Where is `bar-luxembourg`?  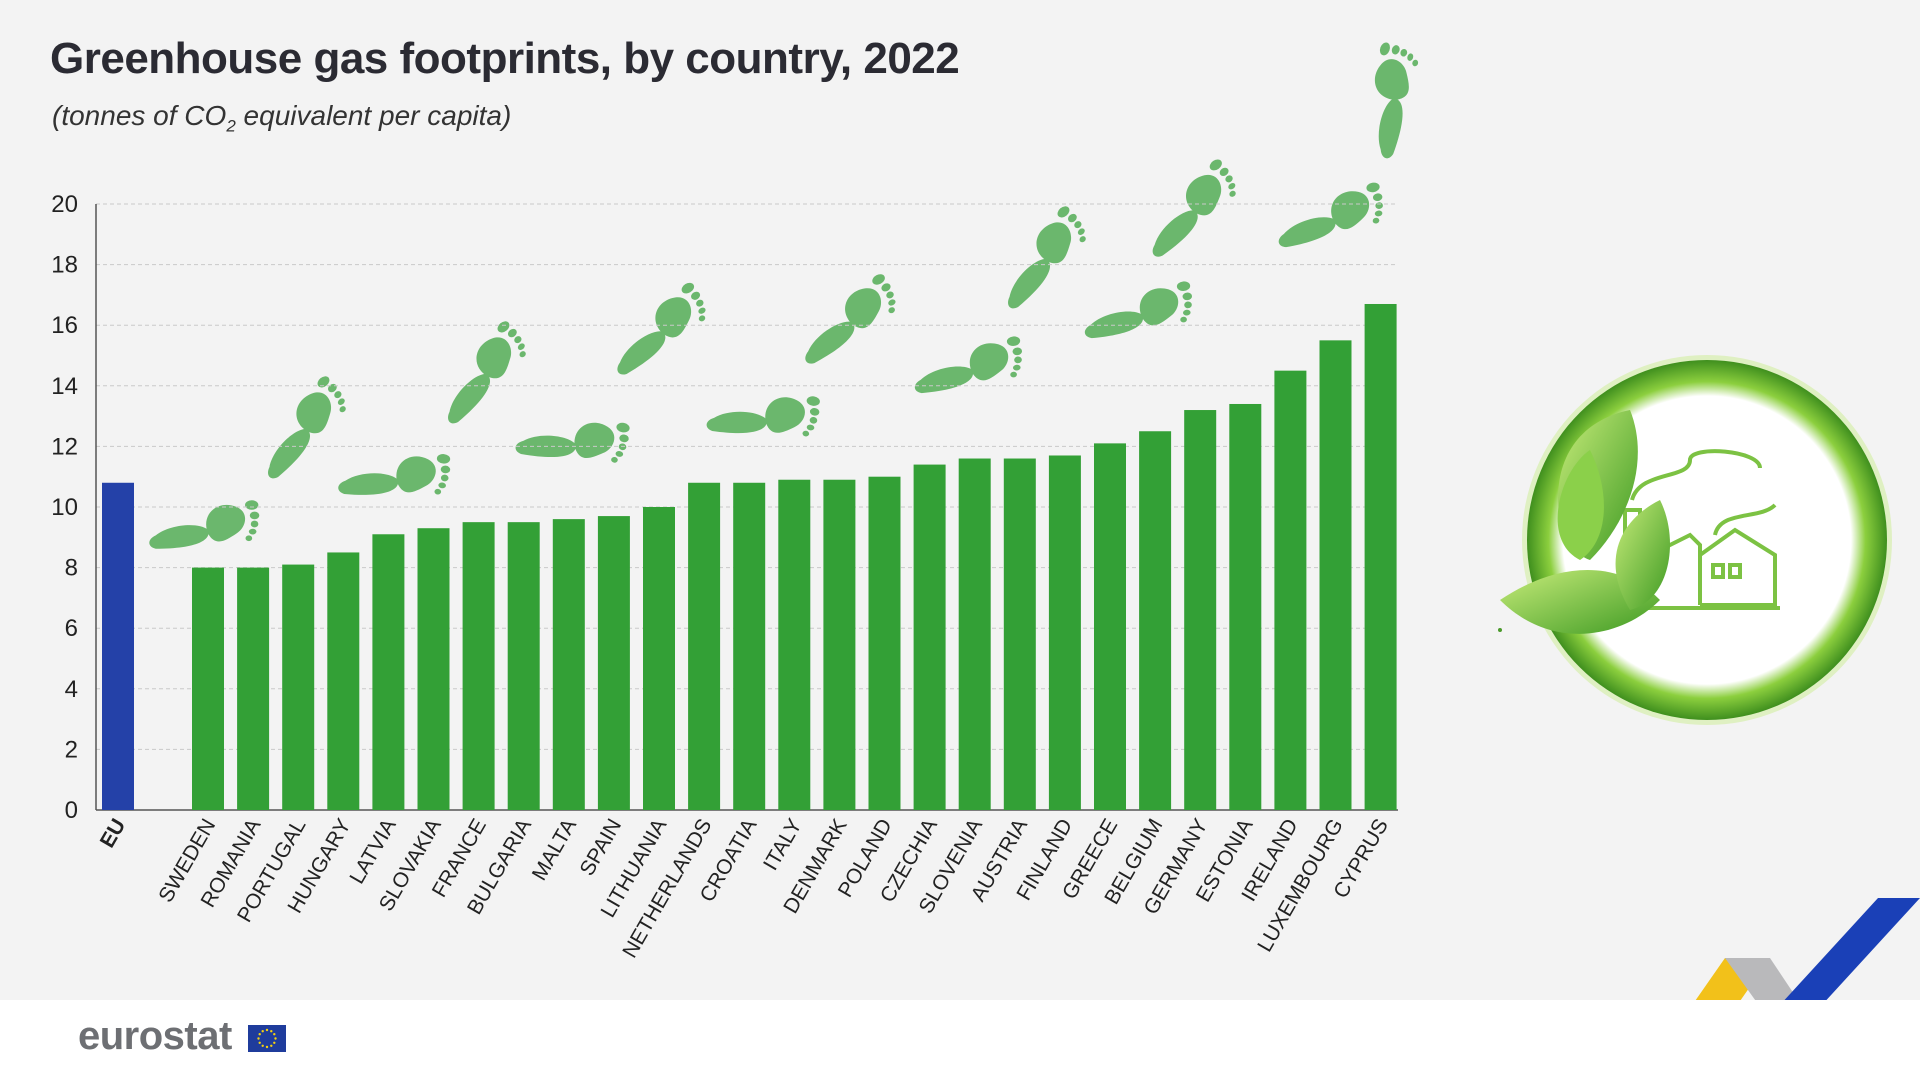 bar-luxembourg is located at coordinates (1335, 575).